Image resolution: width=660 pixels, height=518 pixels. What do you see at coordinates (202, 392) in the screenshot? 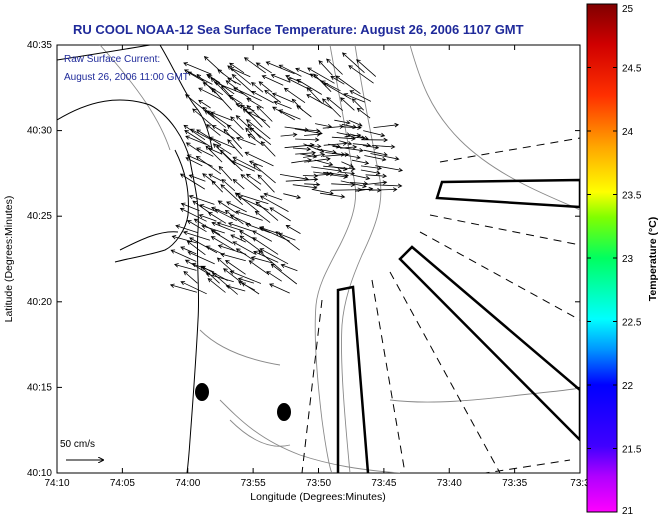
I see `buoy-marker` at bounding box center [202, 392].